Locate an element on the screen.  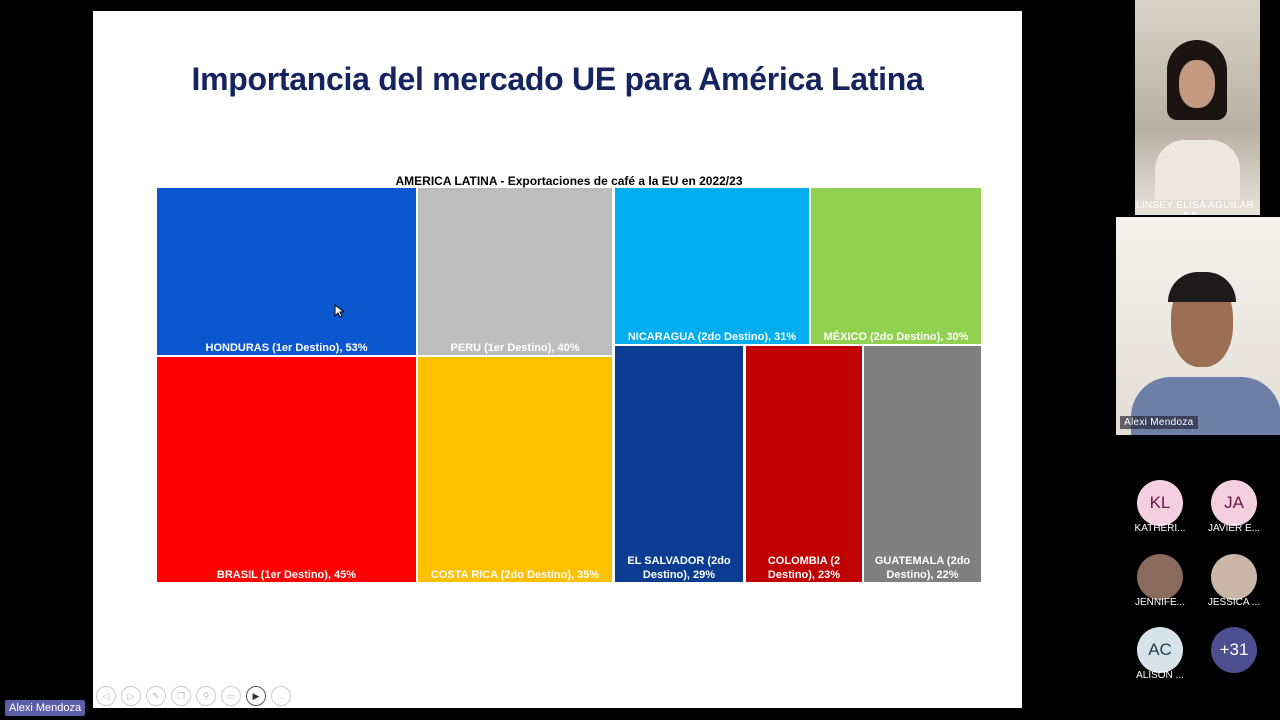
subtitles-icon: ▭ is located at coordinates (231, 696).